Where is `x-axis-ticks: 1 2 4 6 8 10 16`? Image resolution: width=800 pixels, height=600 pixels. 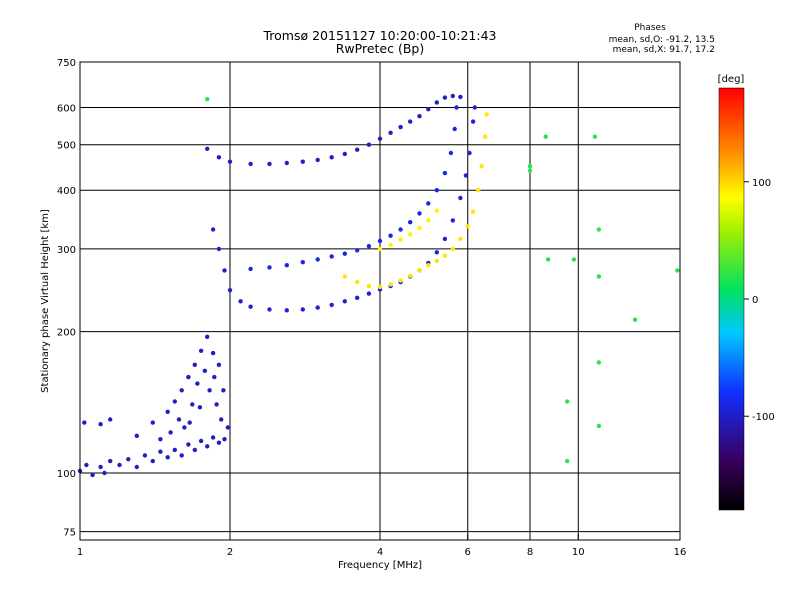
x-axis-ticks: 1 2 4 6 8 10 16 is located at coordinates (381, 546).